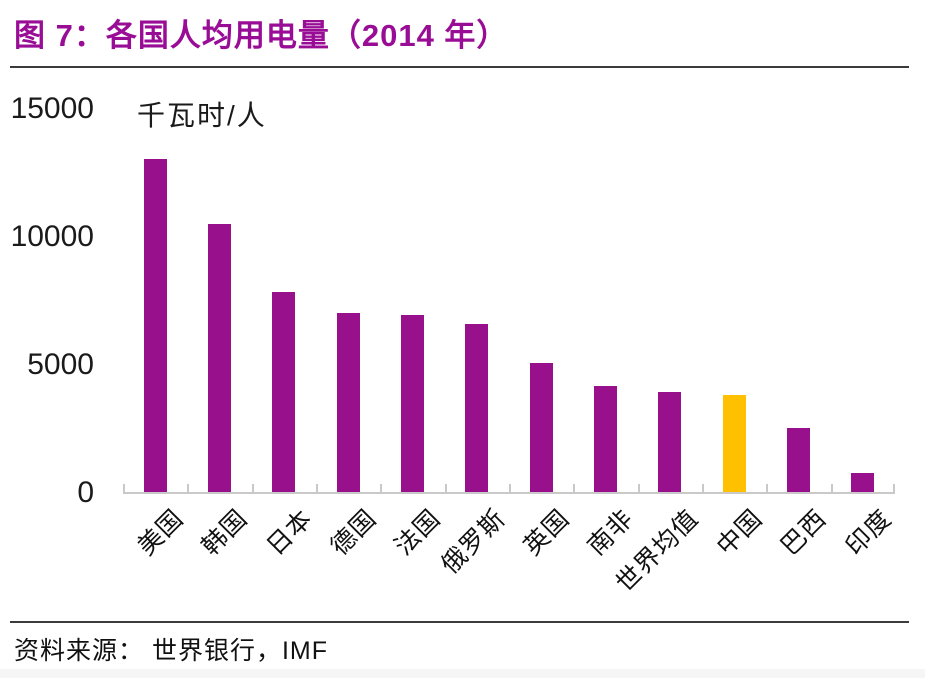 The image size is (925, 678). Describe the element at coordinates (261, 35) in the screenshot. I see `chart-title: 图 7：各国人均用电量（2014 年）` at that location.